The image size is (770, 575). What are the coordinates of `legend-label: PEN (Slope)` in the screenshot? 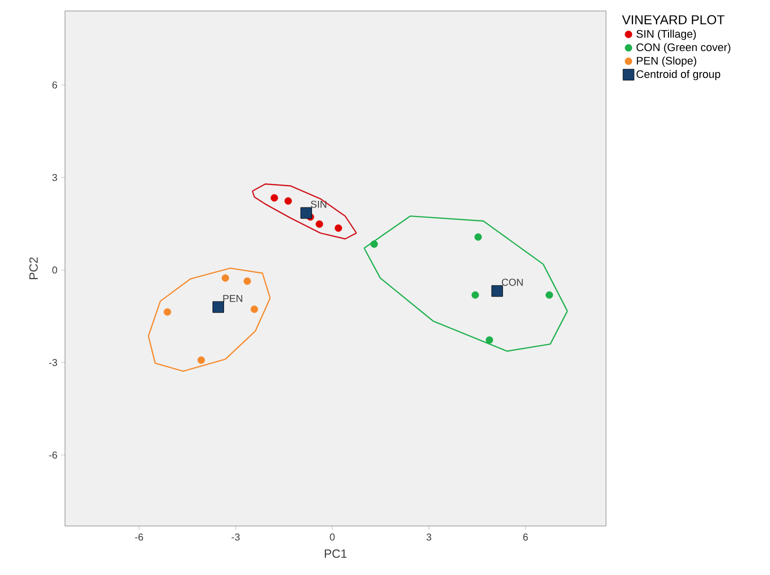 It's located at (666, 61).